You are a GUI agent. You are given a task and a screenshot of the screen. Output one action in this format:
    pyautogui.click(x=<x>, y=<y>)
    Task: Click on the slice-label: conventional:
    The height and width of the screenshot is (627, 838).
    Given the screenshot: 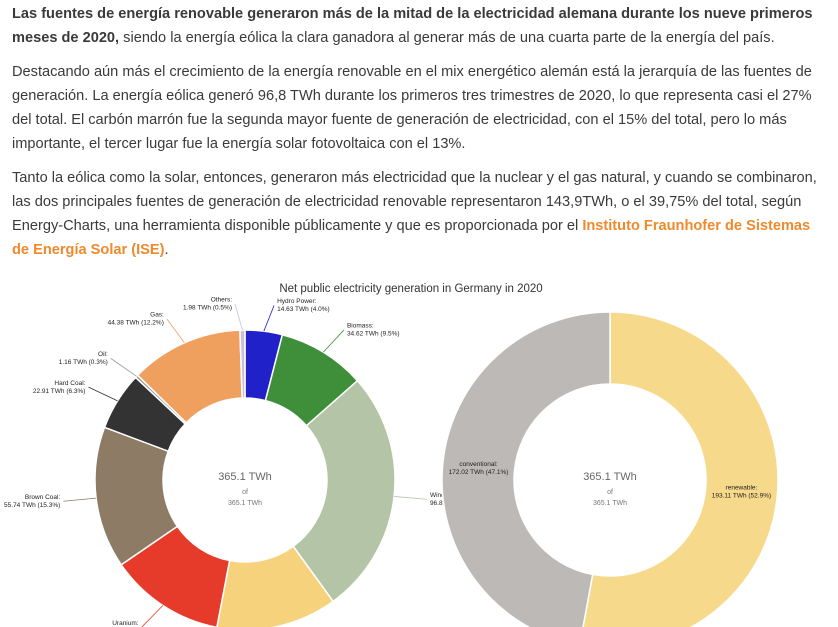 What is the action you would take?
    pyautogui.click(x=478, y=464)
    